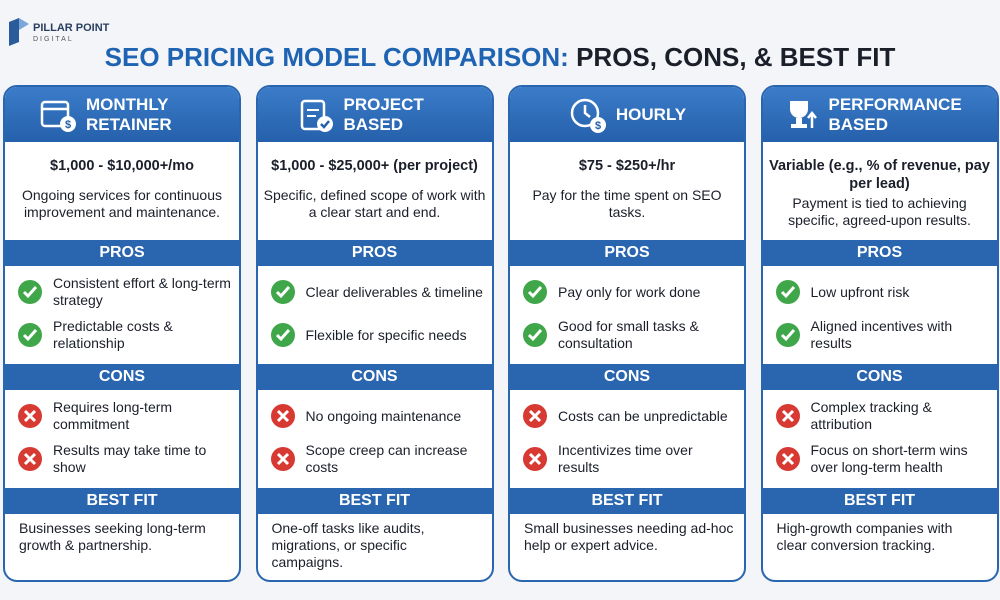 This screenshot has height=600, width=1000. I want to click on con-text: No ongoing maintenance, so click(383, 415).